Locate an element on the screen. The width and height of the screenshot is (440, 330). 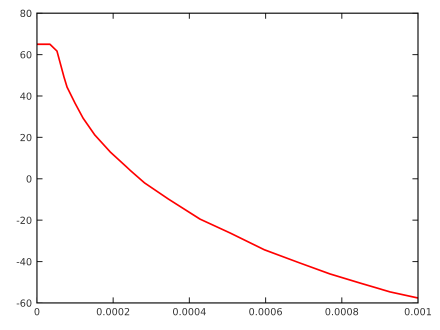
x-tick-label: 0.0008 is located at coordinates (341, 312).